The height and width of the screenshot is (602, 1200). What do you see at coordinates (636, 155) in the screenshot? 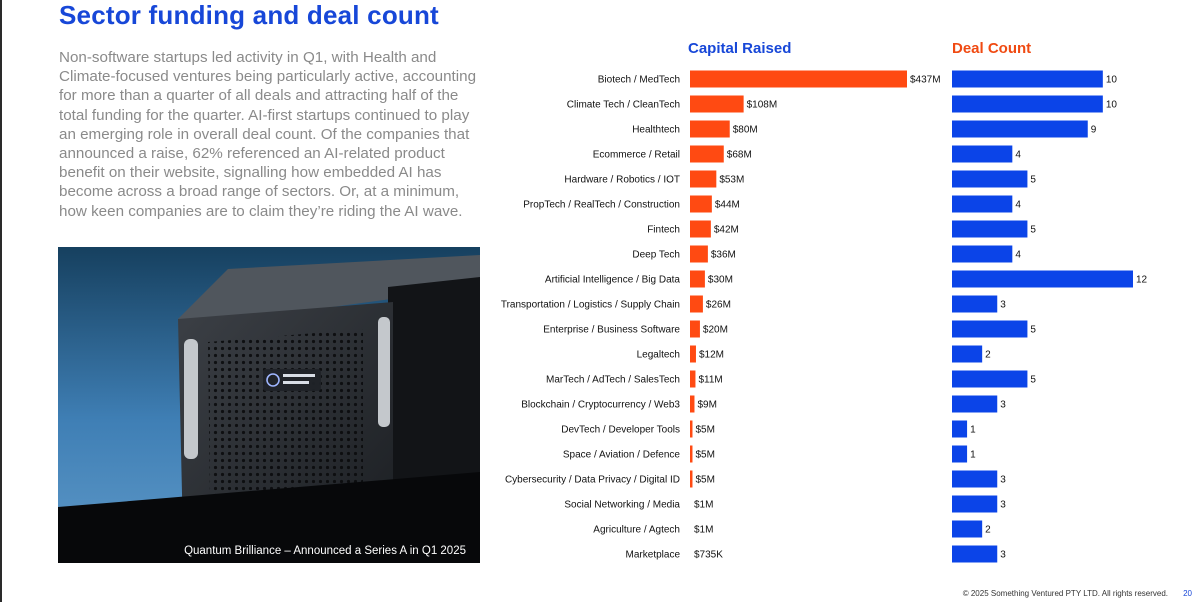
I see `category-label: Ecommerce / Retail` at bounding box center [636, 155].